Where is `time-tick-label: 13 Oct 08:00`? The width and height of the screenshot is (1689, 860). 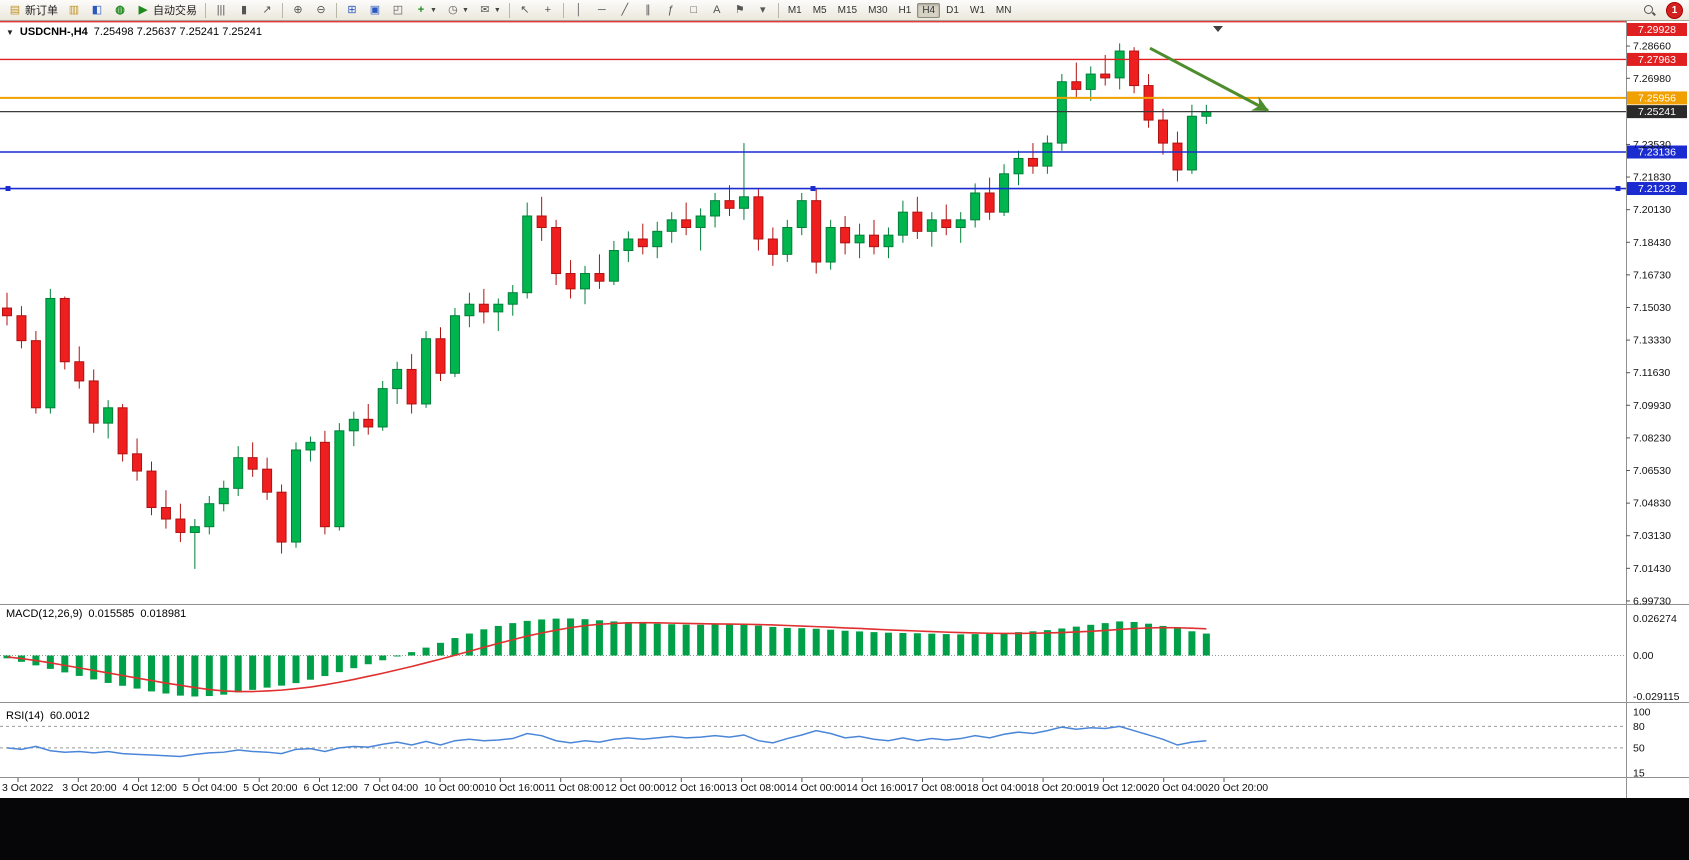 time-tick-label: 13 Oct 08:00 is located at coordinates (756, 788).